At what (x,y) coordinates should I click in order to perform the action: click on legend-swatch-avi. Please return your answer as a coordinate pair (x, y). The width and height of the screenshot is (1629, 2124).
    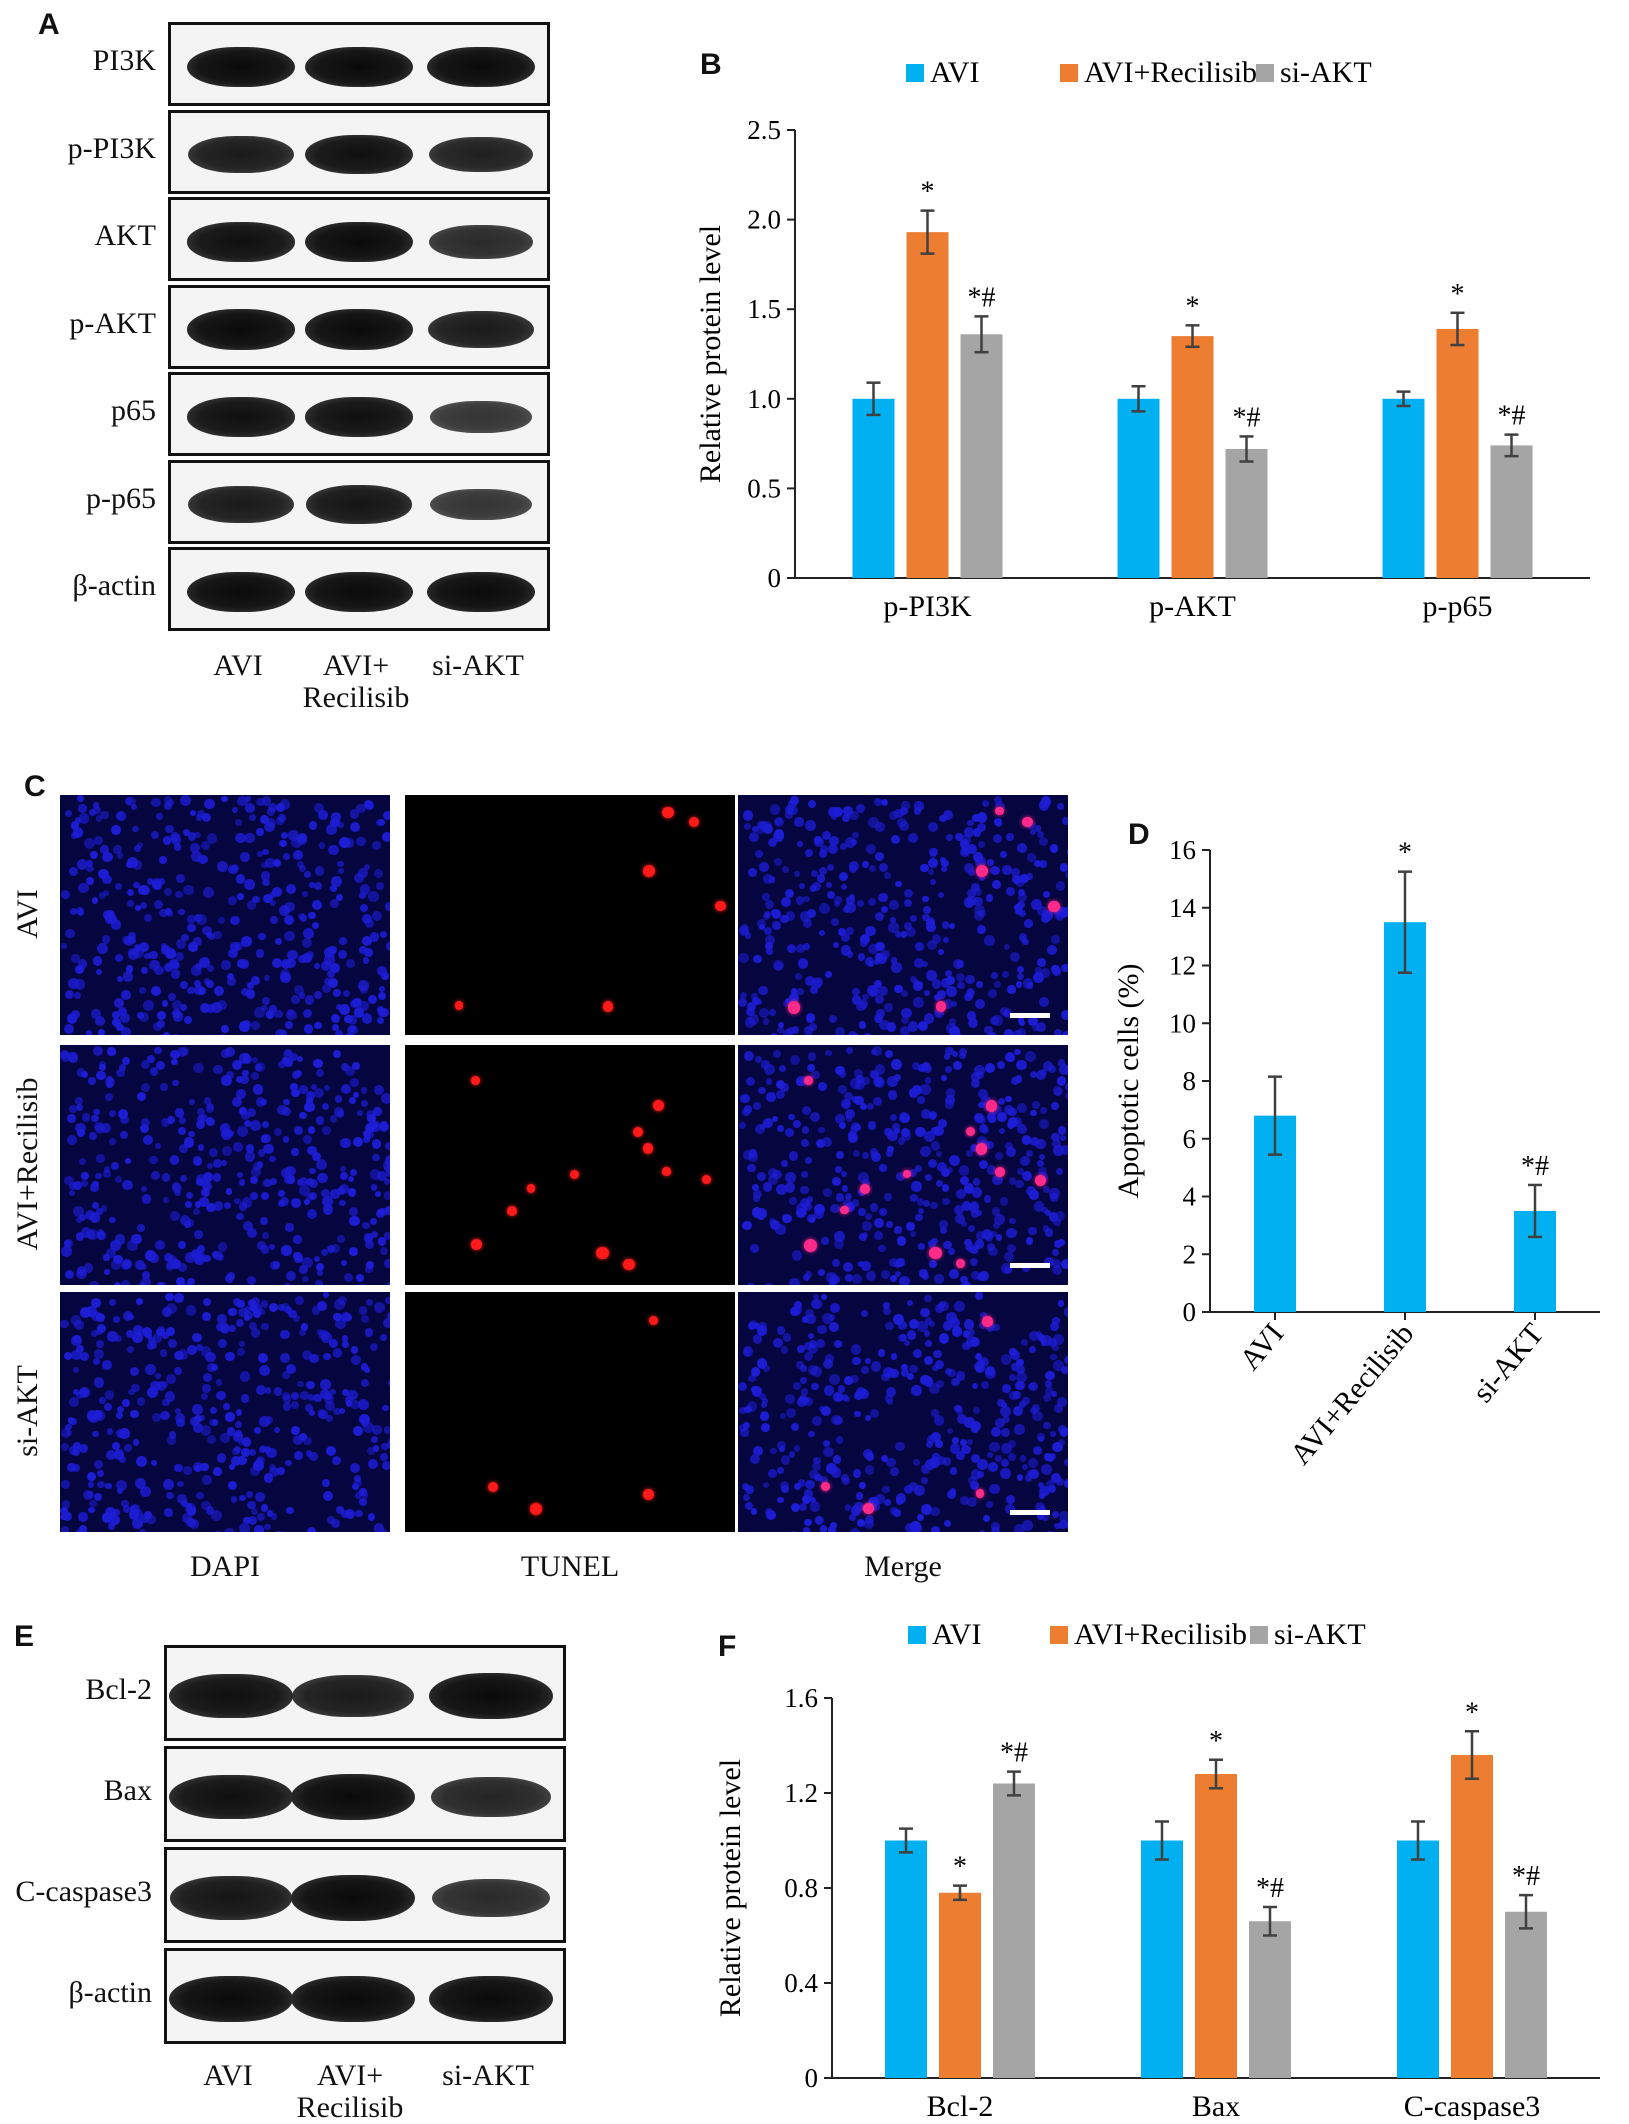
    Looking at the image, I should click on (917, 1635).